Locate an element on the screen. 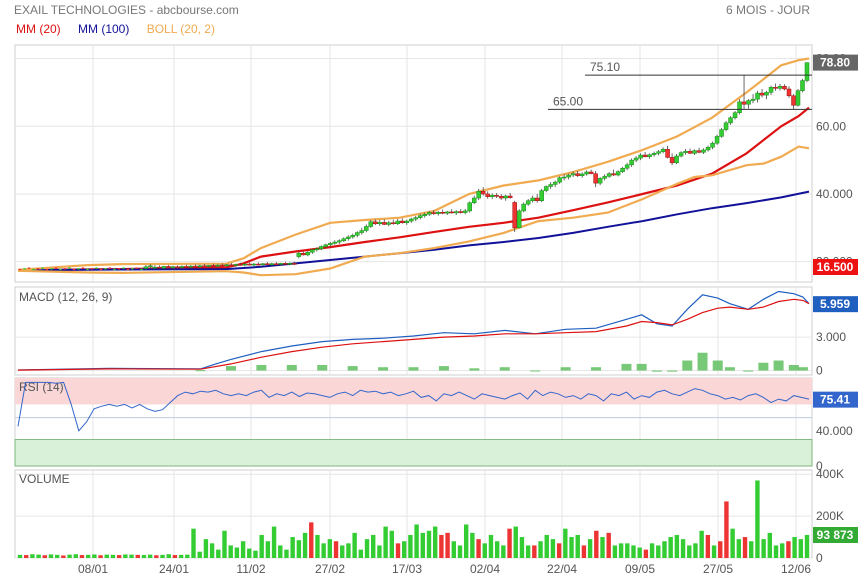  legend-mm20: MM (20) is located at coordinates (38, 29).